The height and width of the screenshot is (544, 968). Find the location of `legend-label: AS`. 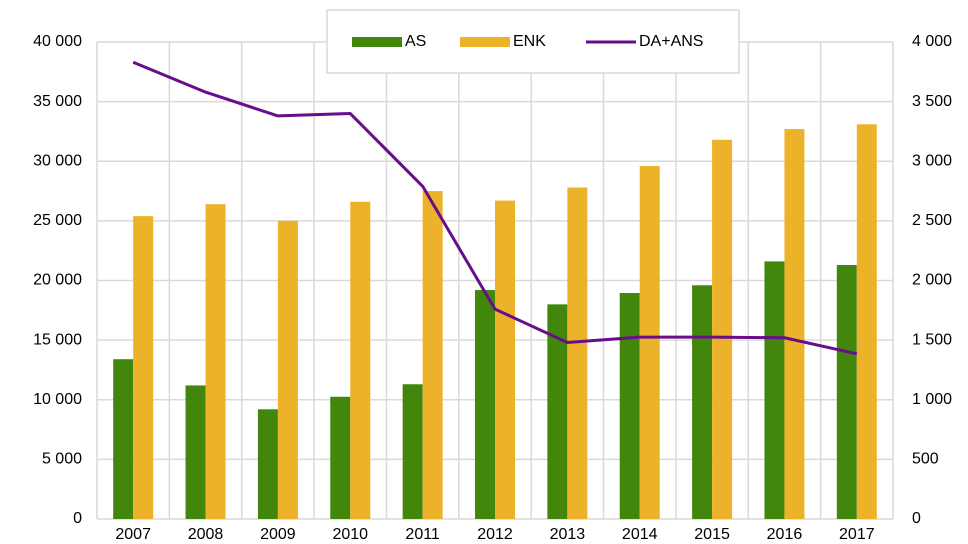

legend-label: AS is located at coordinates (415, 41).